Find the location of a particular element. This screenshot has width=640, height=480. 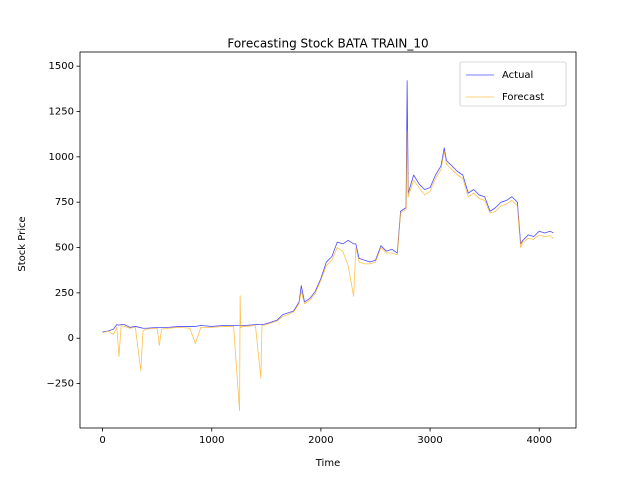

x-tick-label: 4000 is located at coordinates (538, 440).